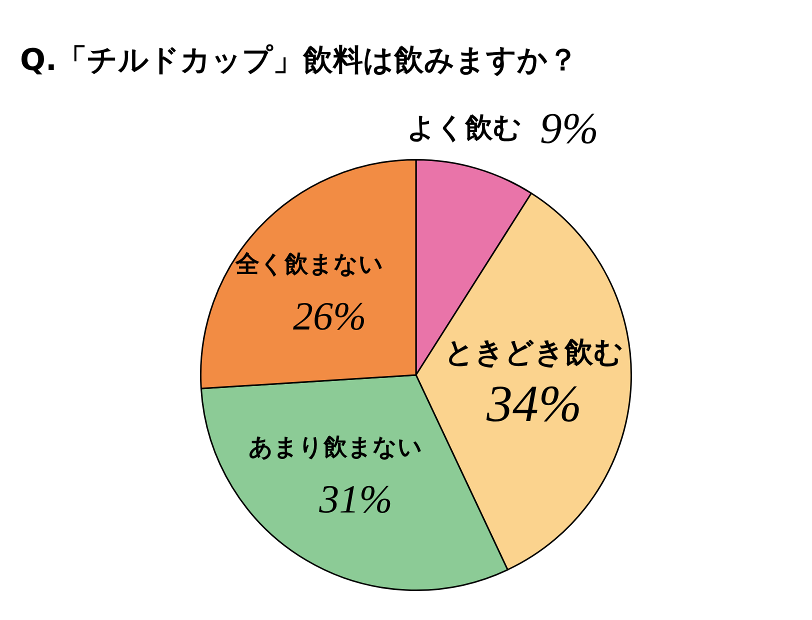 The height and width of the screenshot is (620, 812). Describe the element at coordinates (464, 127) in the screenshot. I see `slice-label: よく飲む` at that location.